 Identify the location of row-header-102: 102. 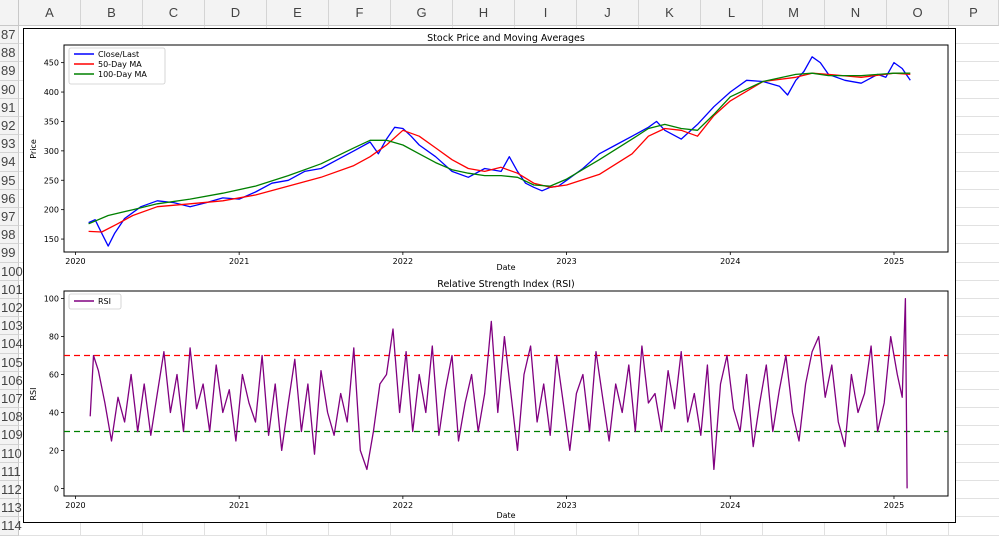
(11, 308).